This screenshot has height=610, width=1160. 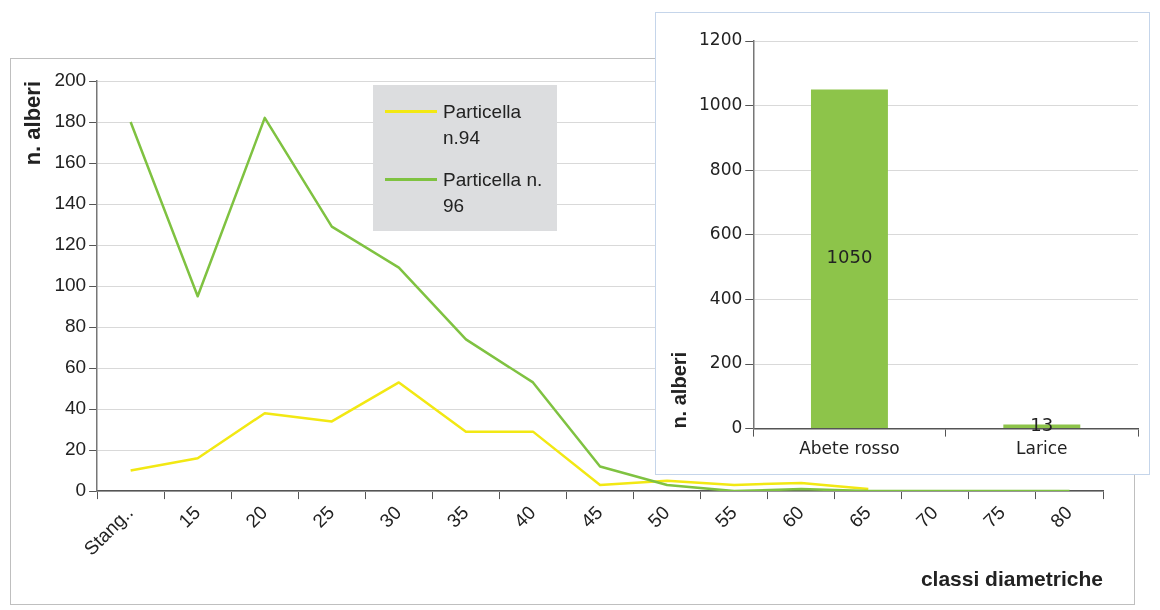 What do you see at coordinates (189, 516) in the screenshot?
I see `x-tick-label: 15` at bounding box center [189, 516].